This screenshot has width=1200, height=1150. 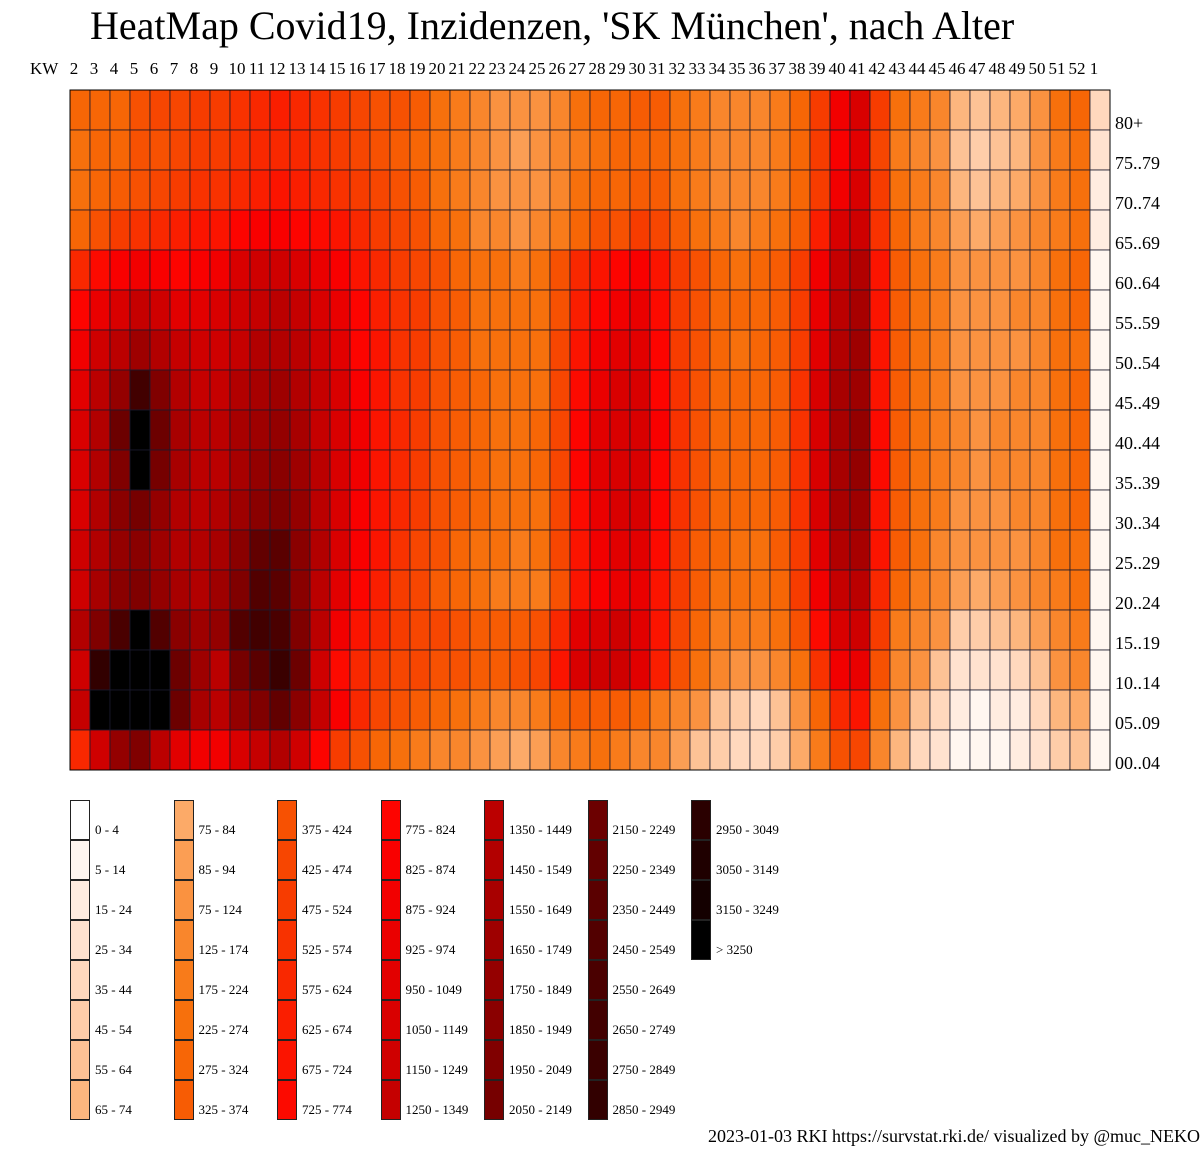 I want to click on legend-label: 2350 - 2449, so click(x=644, y=909).